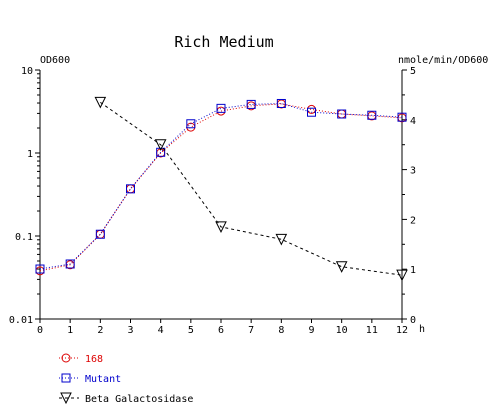 This screenshot has width=490, height=410. What do you see at coordinates (413, 121) in the screenshot?
I see `right-tick-label: 4` at bounding box center [413, 121].